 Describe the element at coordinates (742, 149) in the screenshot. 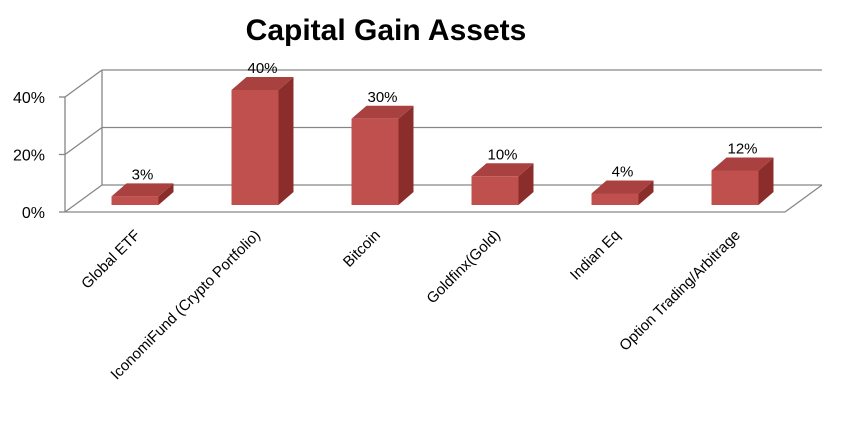

I see `data-label: 12%` at that location.